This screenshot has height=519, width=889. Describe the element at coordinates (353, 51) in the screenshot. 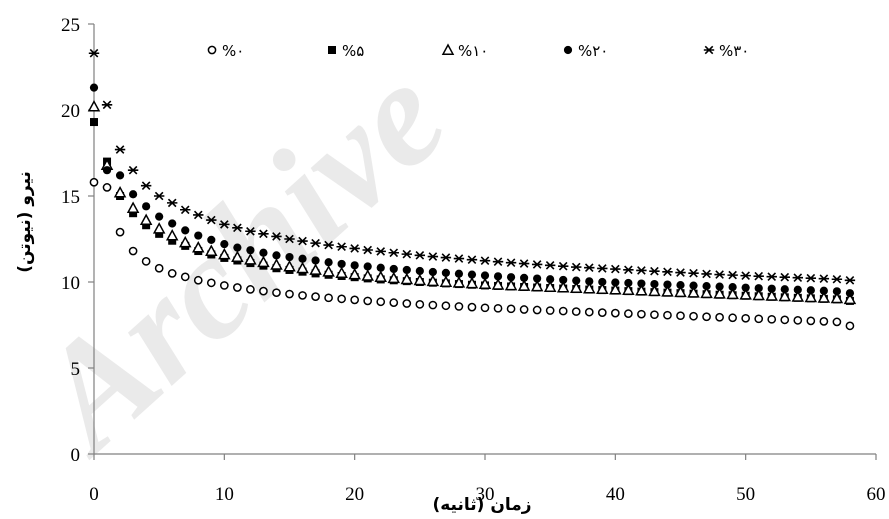

I see `legend-label: %۵` at that location.